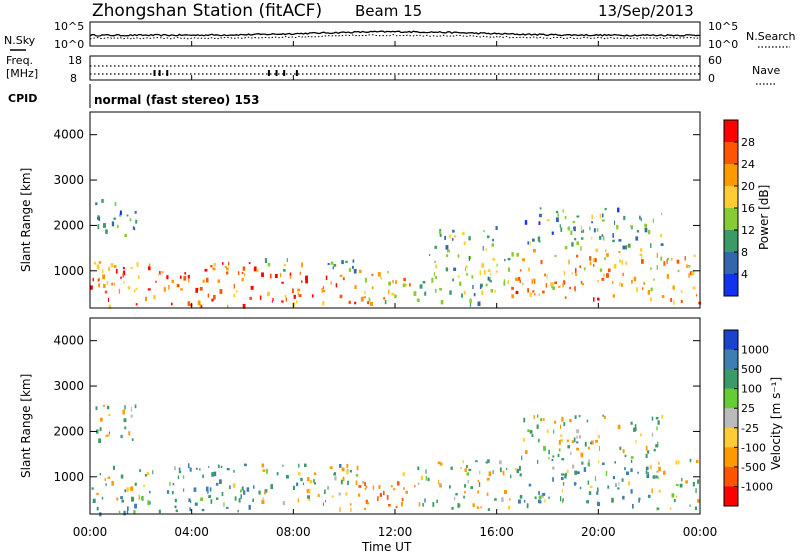 Image resolution: width=800 pixels, height=554 pixels. Describe the element at coordinates (69, 44) in the screenshot. I see `noise-left-tick-bottom: 10^0` at that location.